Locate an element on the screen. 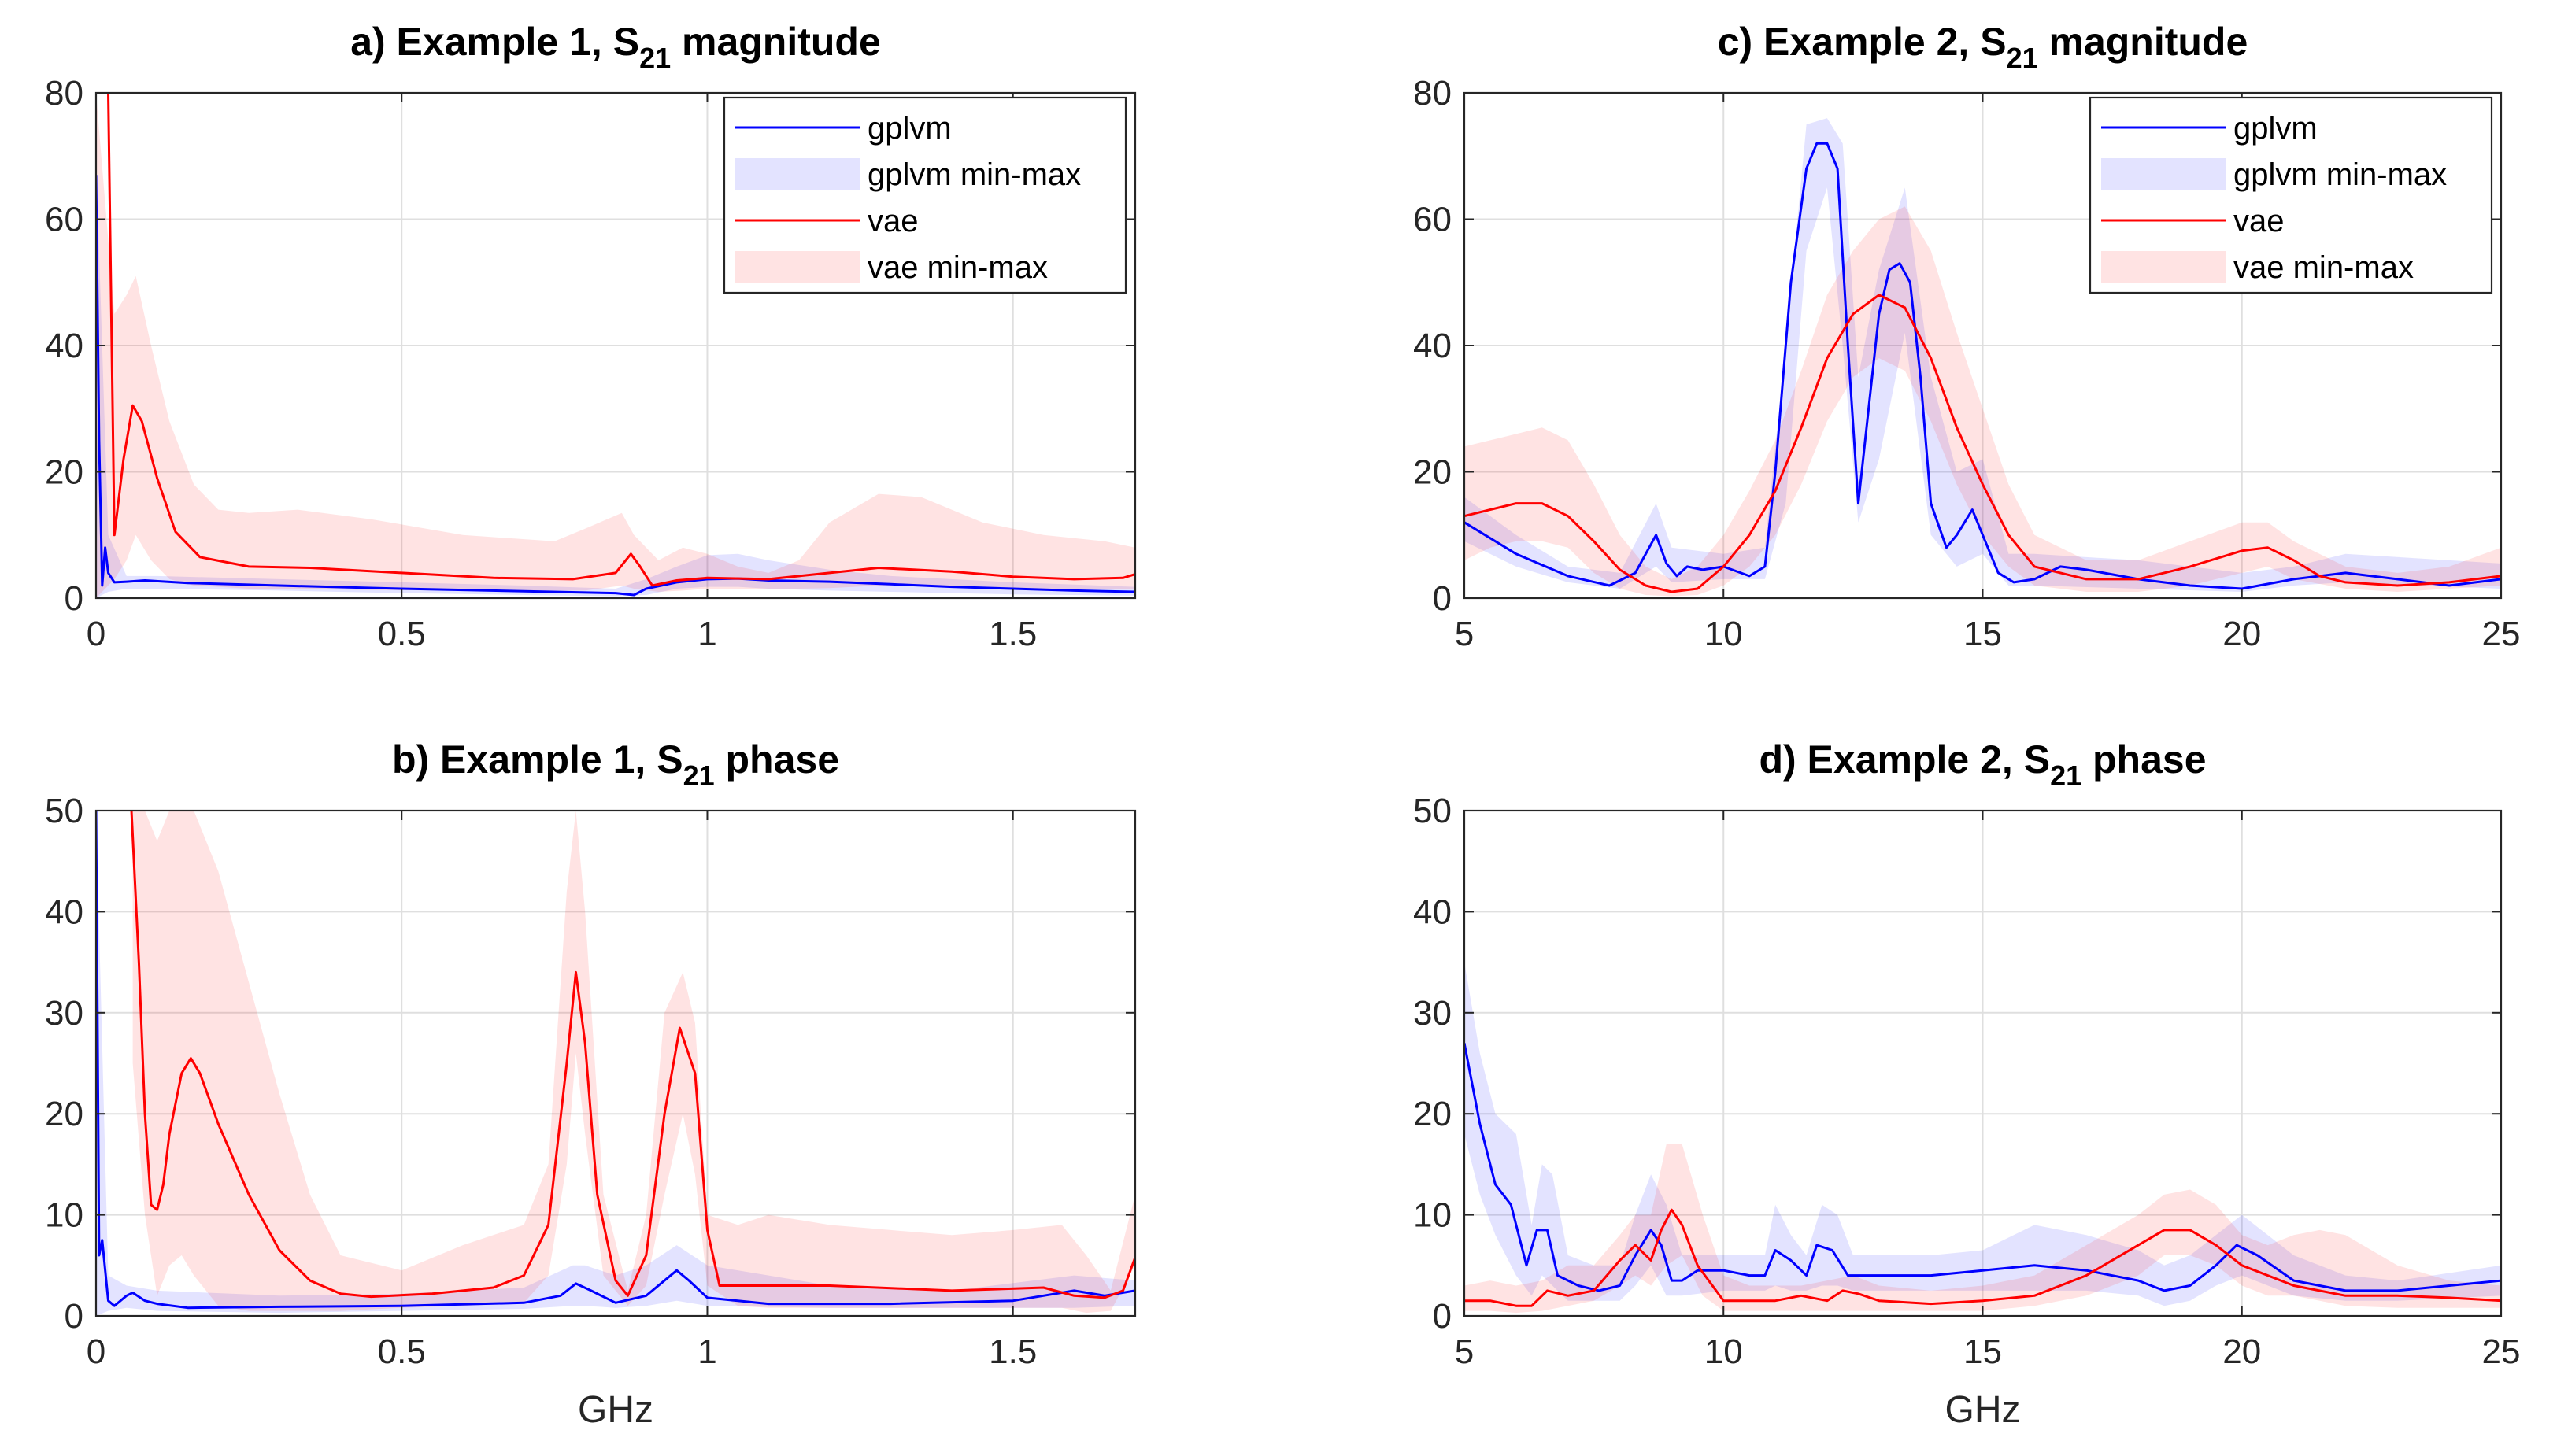 This screenshot has width=2568, height=1456. panel-c-legend: gplvm gplvm min-max vae vae min-max is located at coordinates (2291, 195).